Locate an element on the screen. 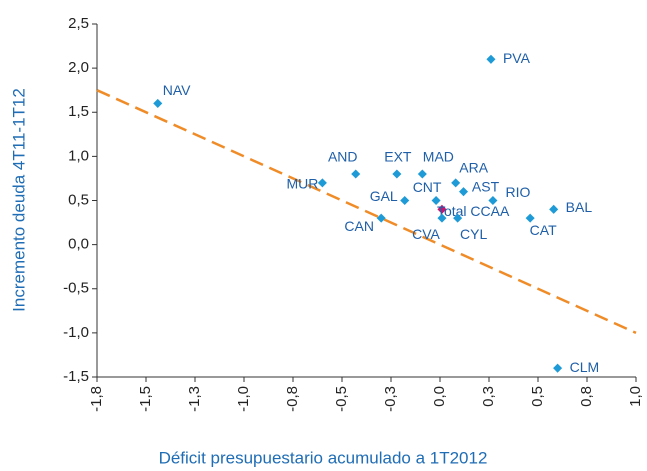  y-tick-label: 0,0 is located at coordinates (78, 244).